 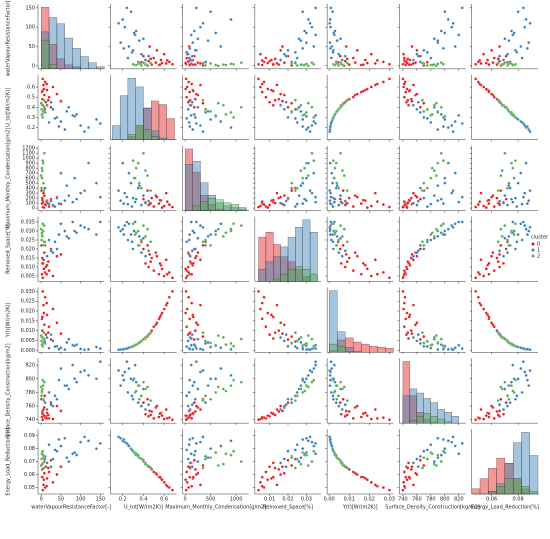 I want to click on x-tick-label: 0.01, so click(x=269, y=500).